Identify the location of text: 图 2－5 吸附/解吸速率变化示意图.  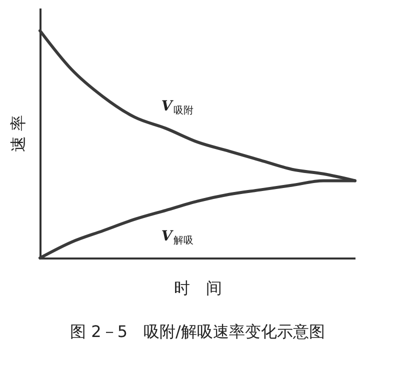
(197, 331).